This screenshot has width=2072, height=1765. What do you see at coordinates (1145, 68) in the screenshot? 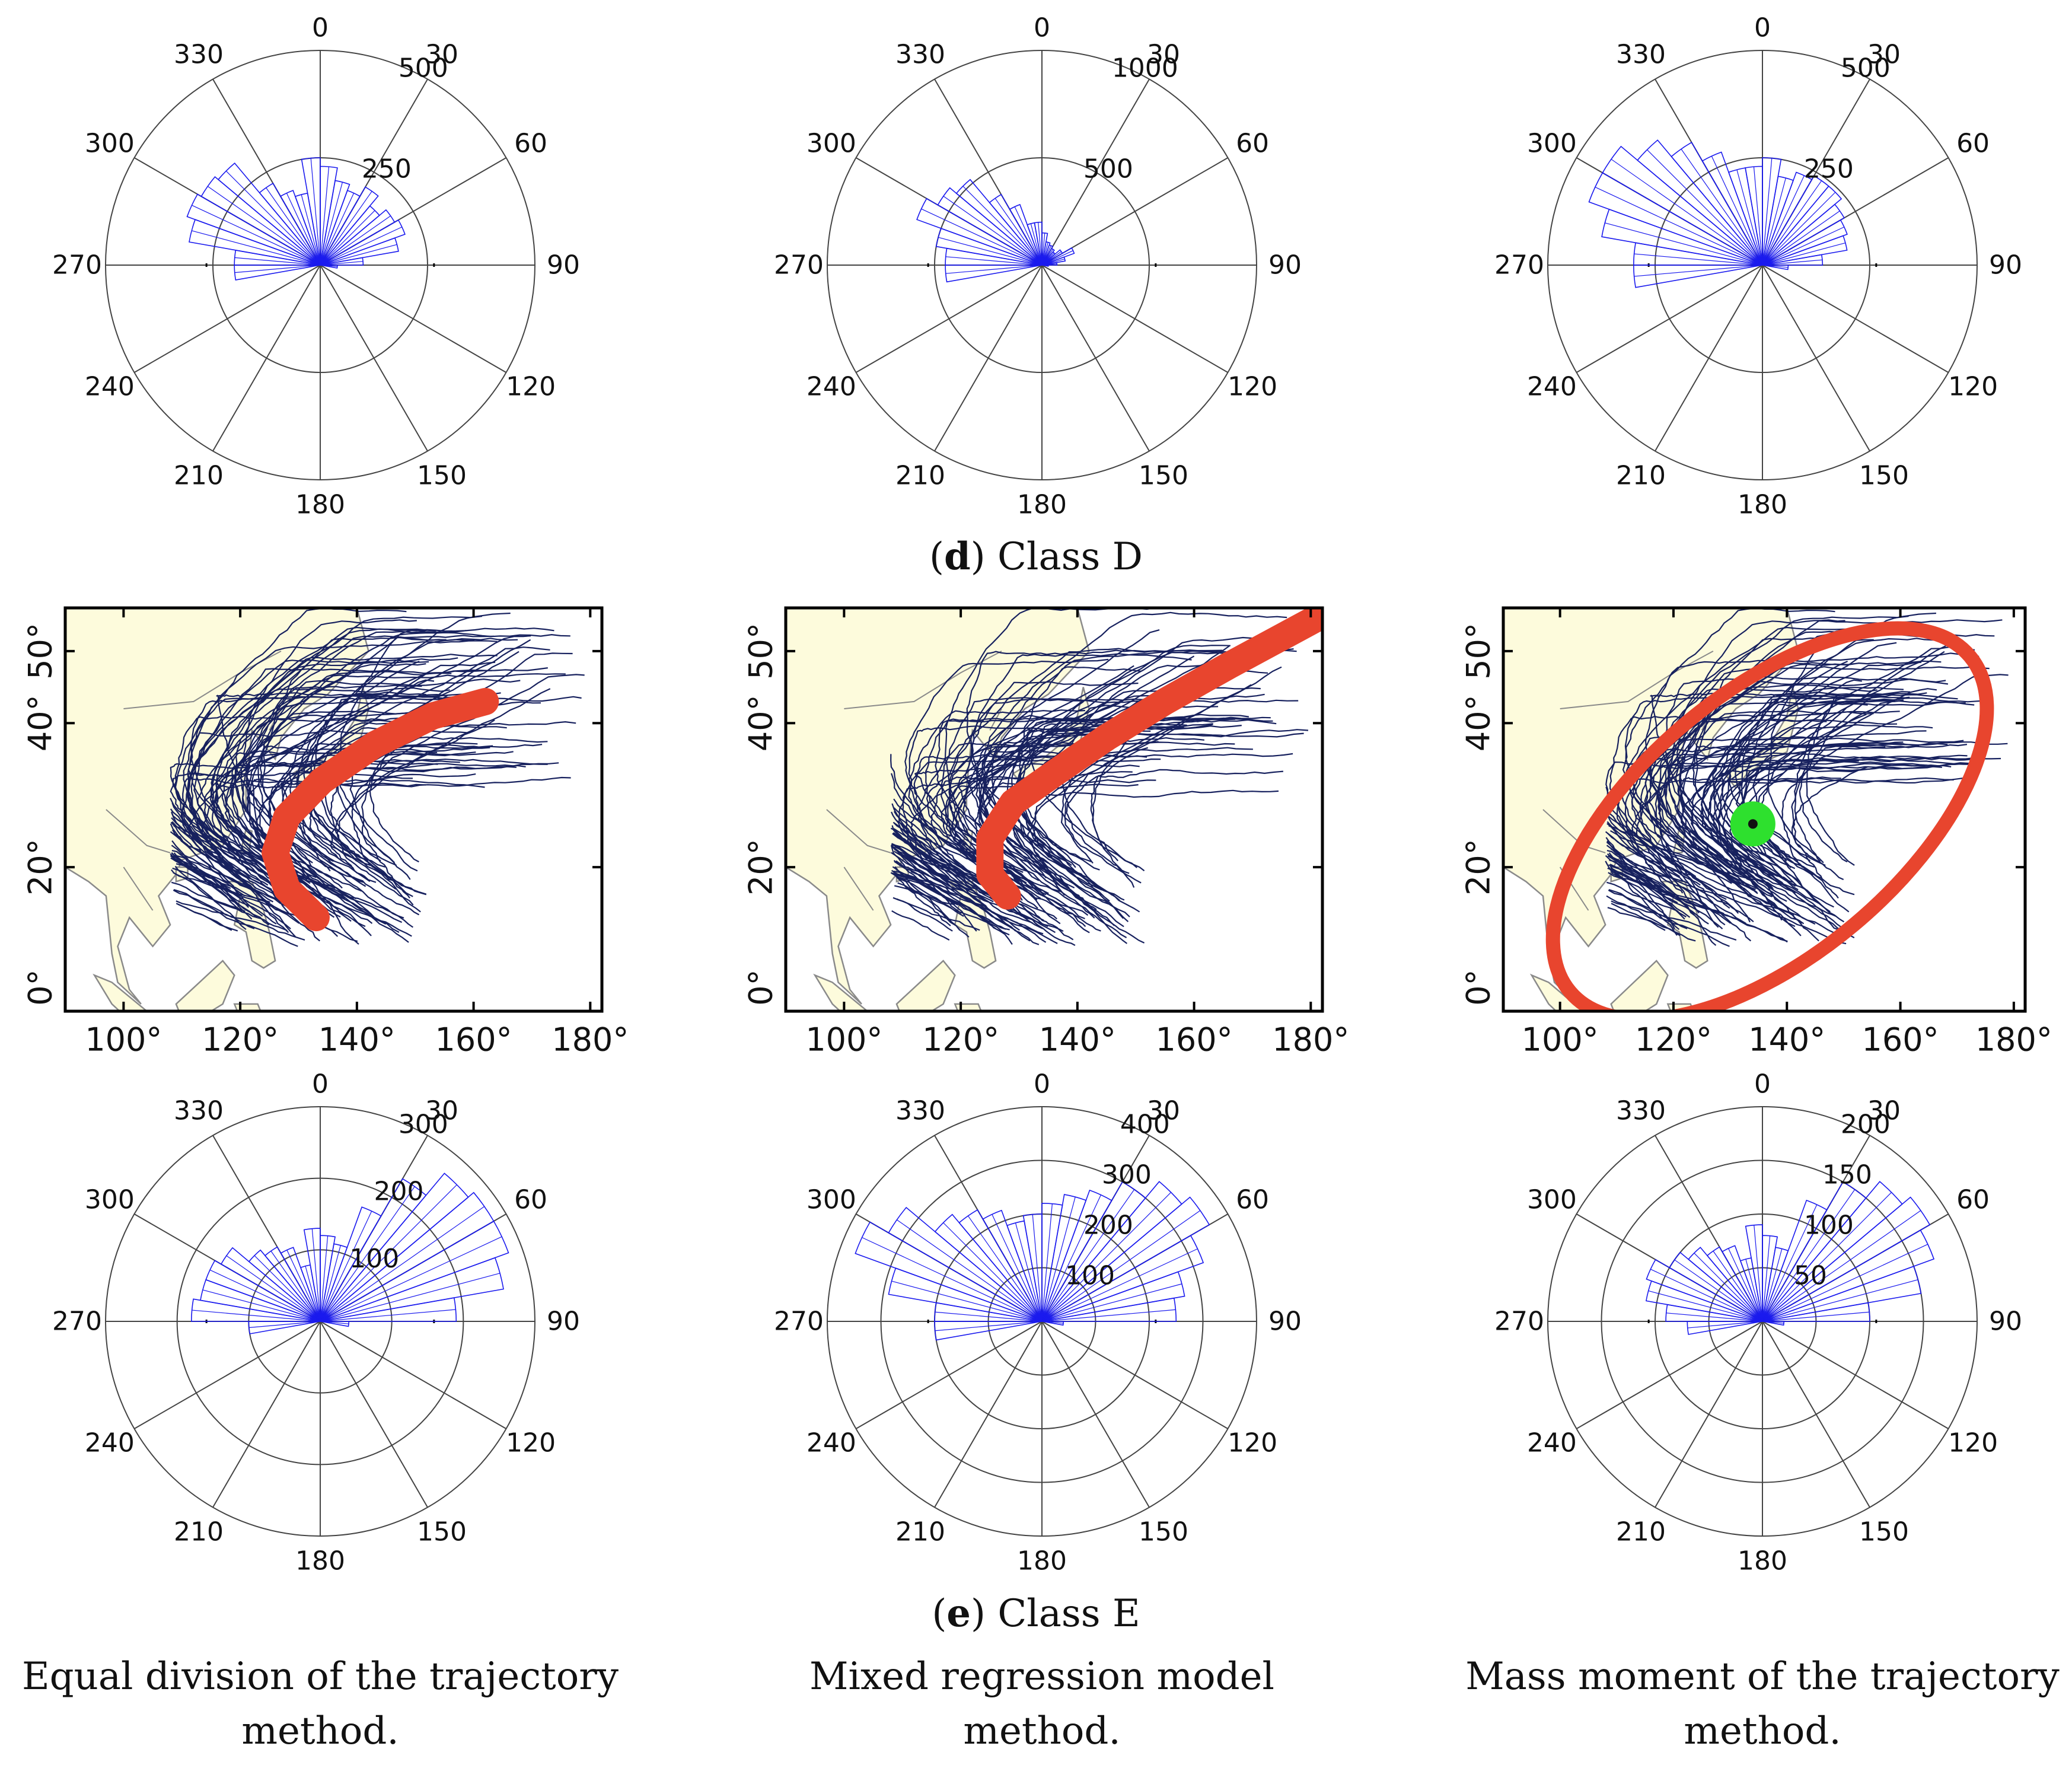
I see `polar-ring-label: 1000` at bounding box center [1145, 68].